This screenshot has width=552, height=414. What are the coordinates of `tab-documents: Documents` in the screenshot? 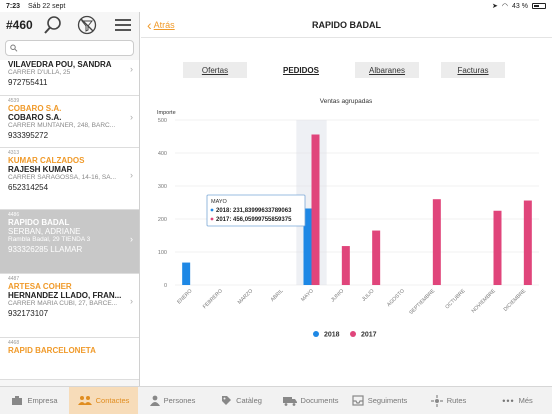 It's located at (310, 400).